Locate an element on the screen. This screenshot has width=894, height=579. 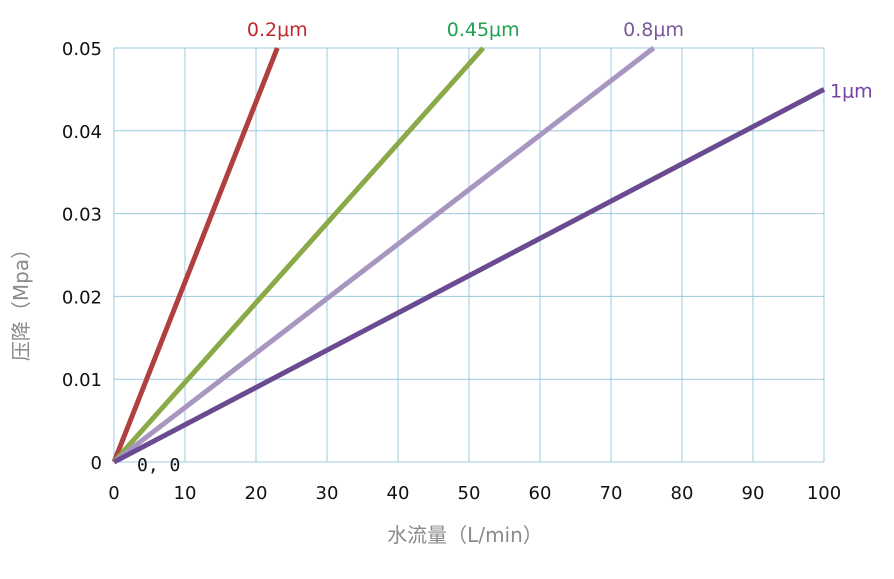
x-tick-label: 90 is located at coordinates (753, 493).